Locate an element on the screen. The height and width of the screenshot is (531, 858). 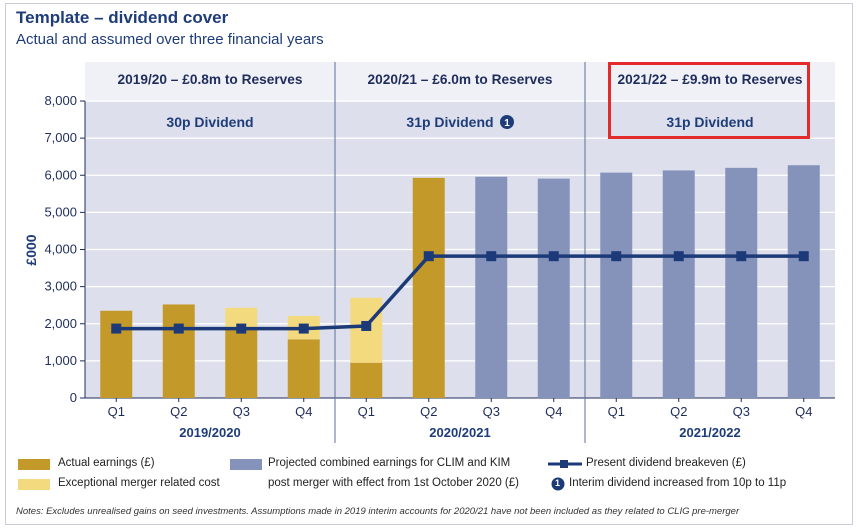
interim-dividend-marker-icon is located at coordinates (507, 122).